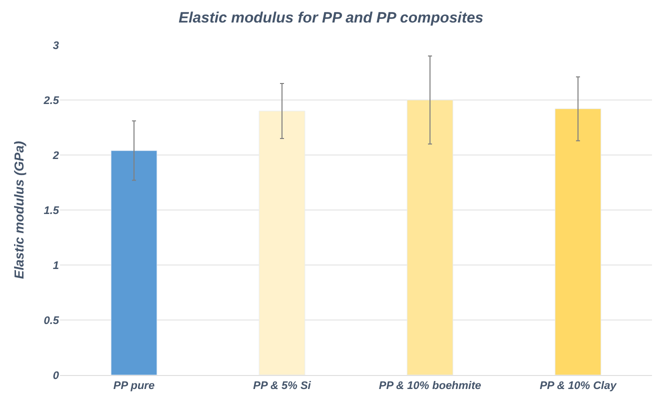 The width and height of the screenshot is (662, 405). I want to click on y-tick-label: 1, so click(55, 266).